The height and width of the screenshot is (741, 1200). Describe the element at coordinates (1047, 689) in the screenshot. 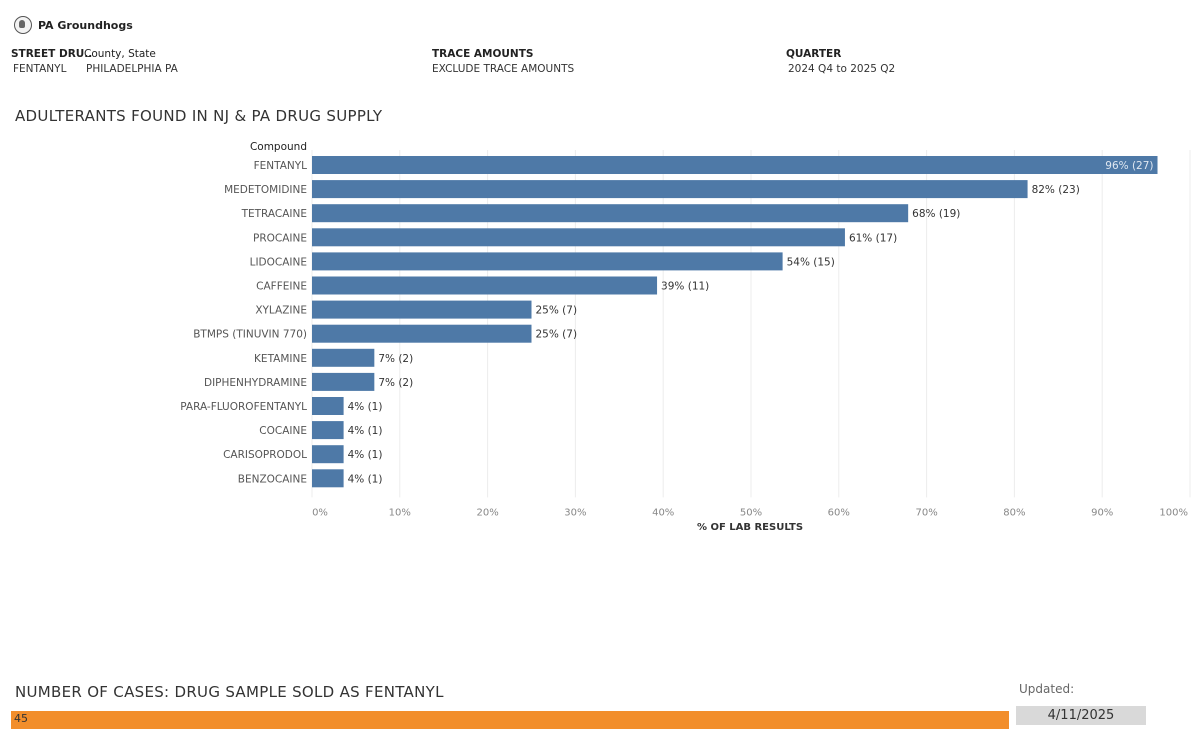

I see `updated-label: Updated:` at that location.